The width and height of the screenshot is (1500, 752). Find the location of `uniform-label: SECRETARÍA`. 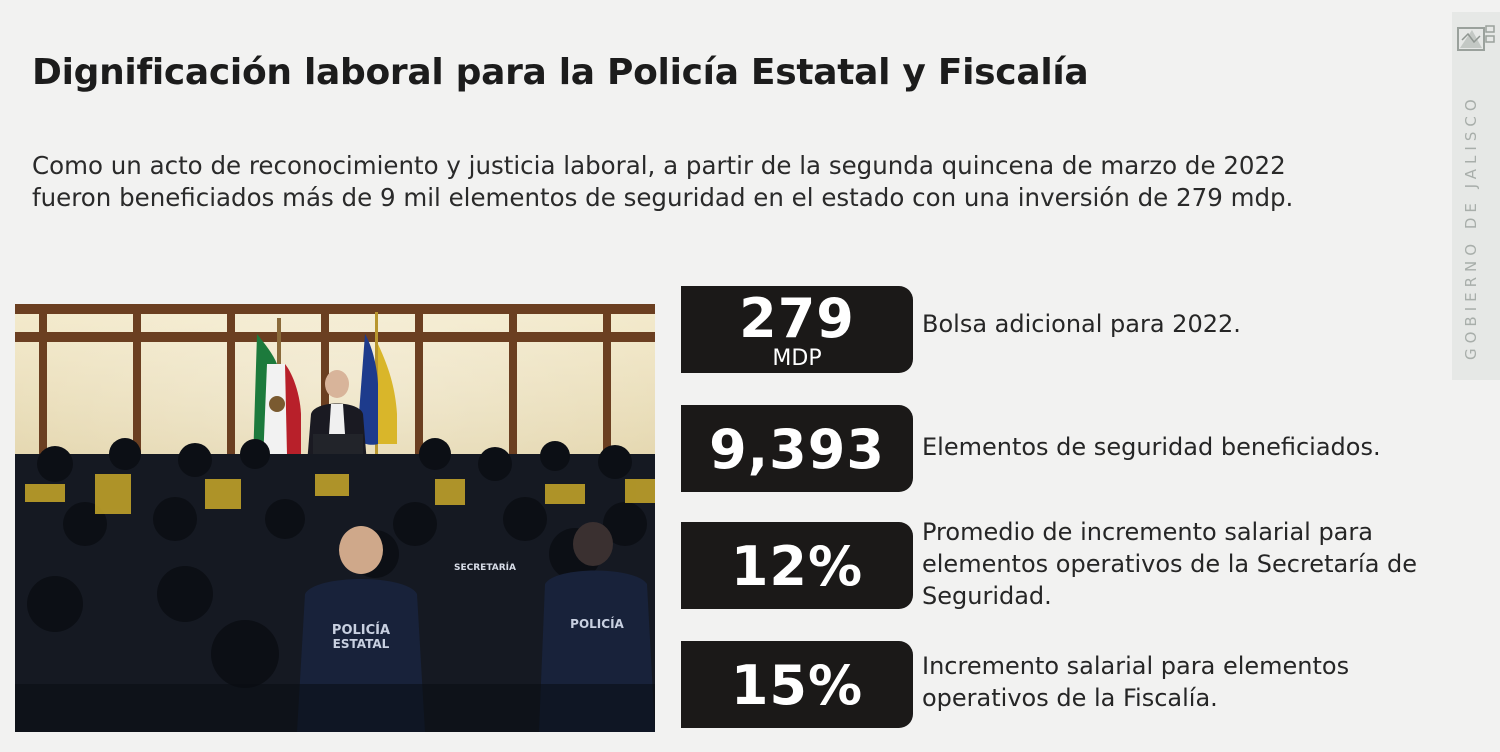

uniform-label: SECRETARÍA is located at coordinates (485, 567).